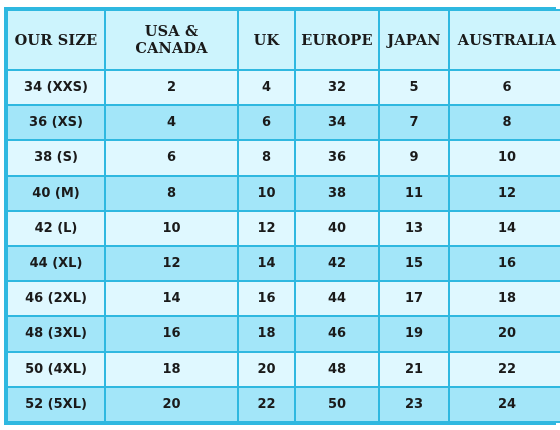 This screenshot has width=560, height=430. I want to click on cell-uk: 18, so click(266, 334).